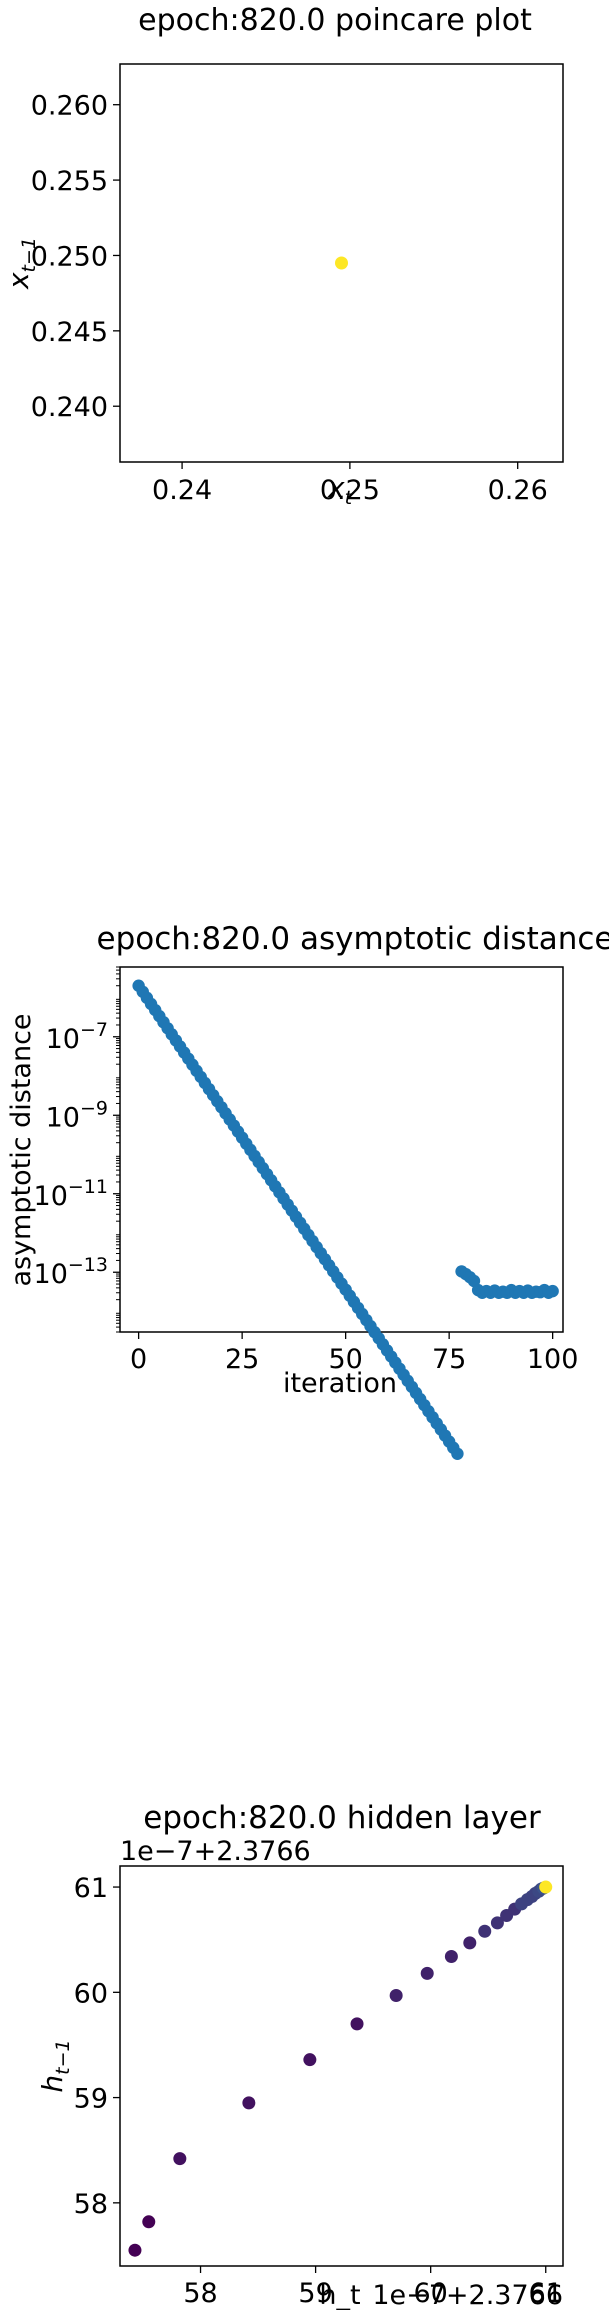  Describe the element at coordinates (77, 1037) in the screenshot. I see `y-tick-label: 10⁻⁷` at that location.